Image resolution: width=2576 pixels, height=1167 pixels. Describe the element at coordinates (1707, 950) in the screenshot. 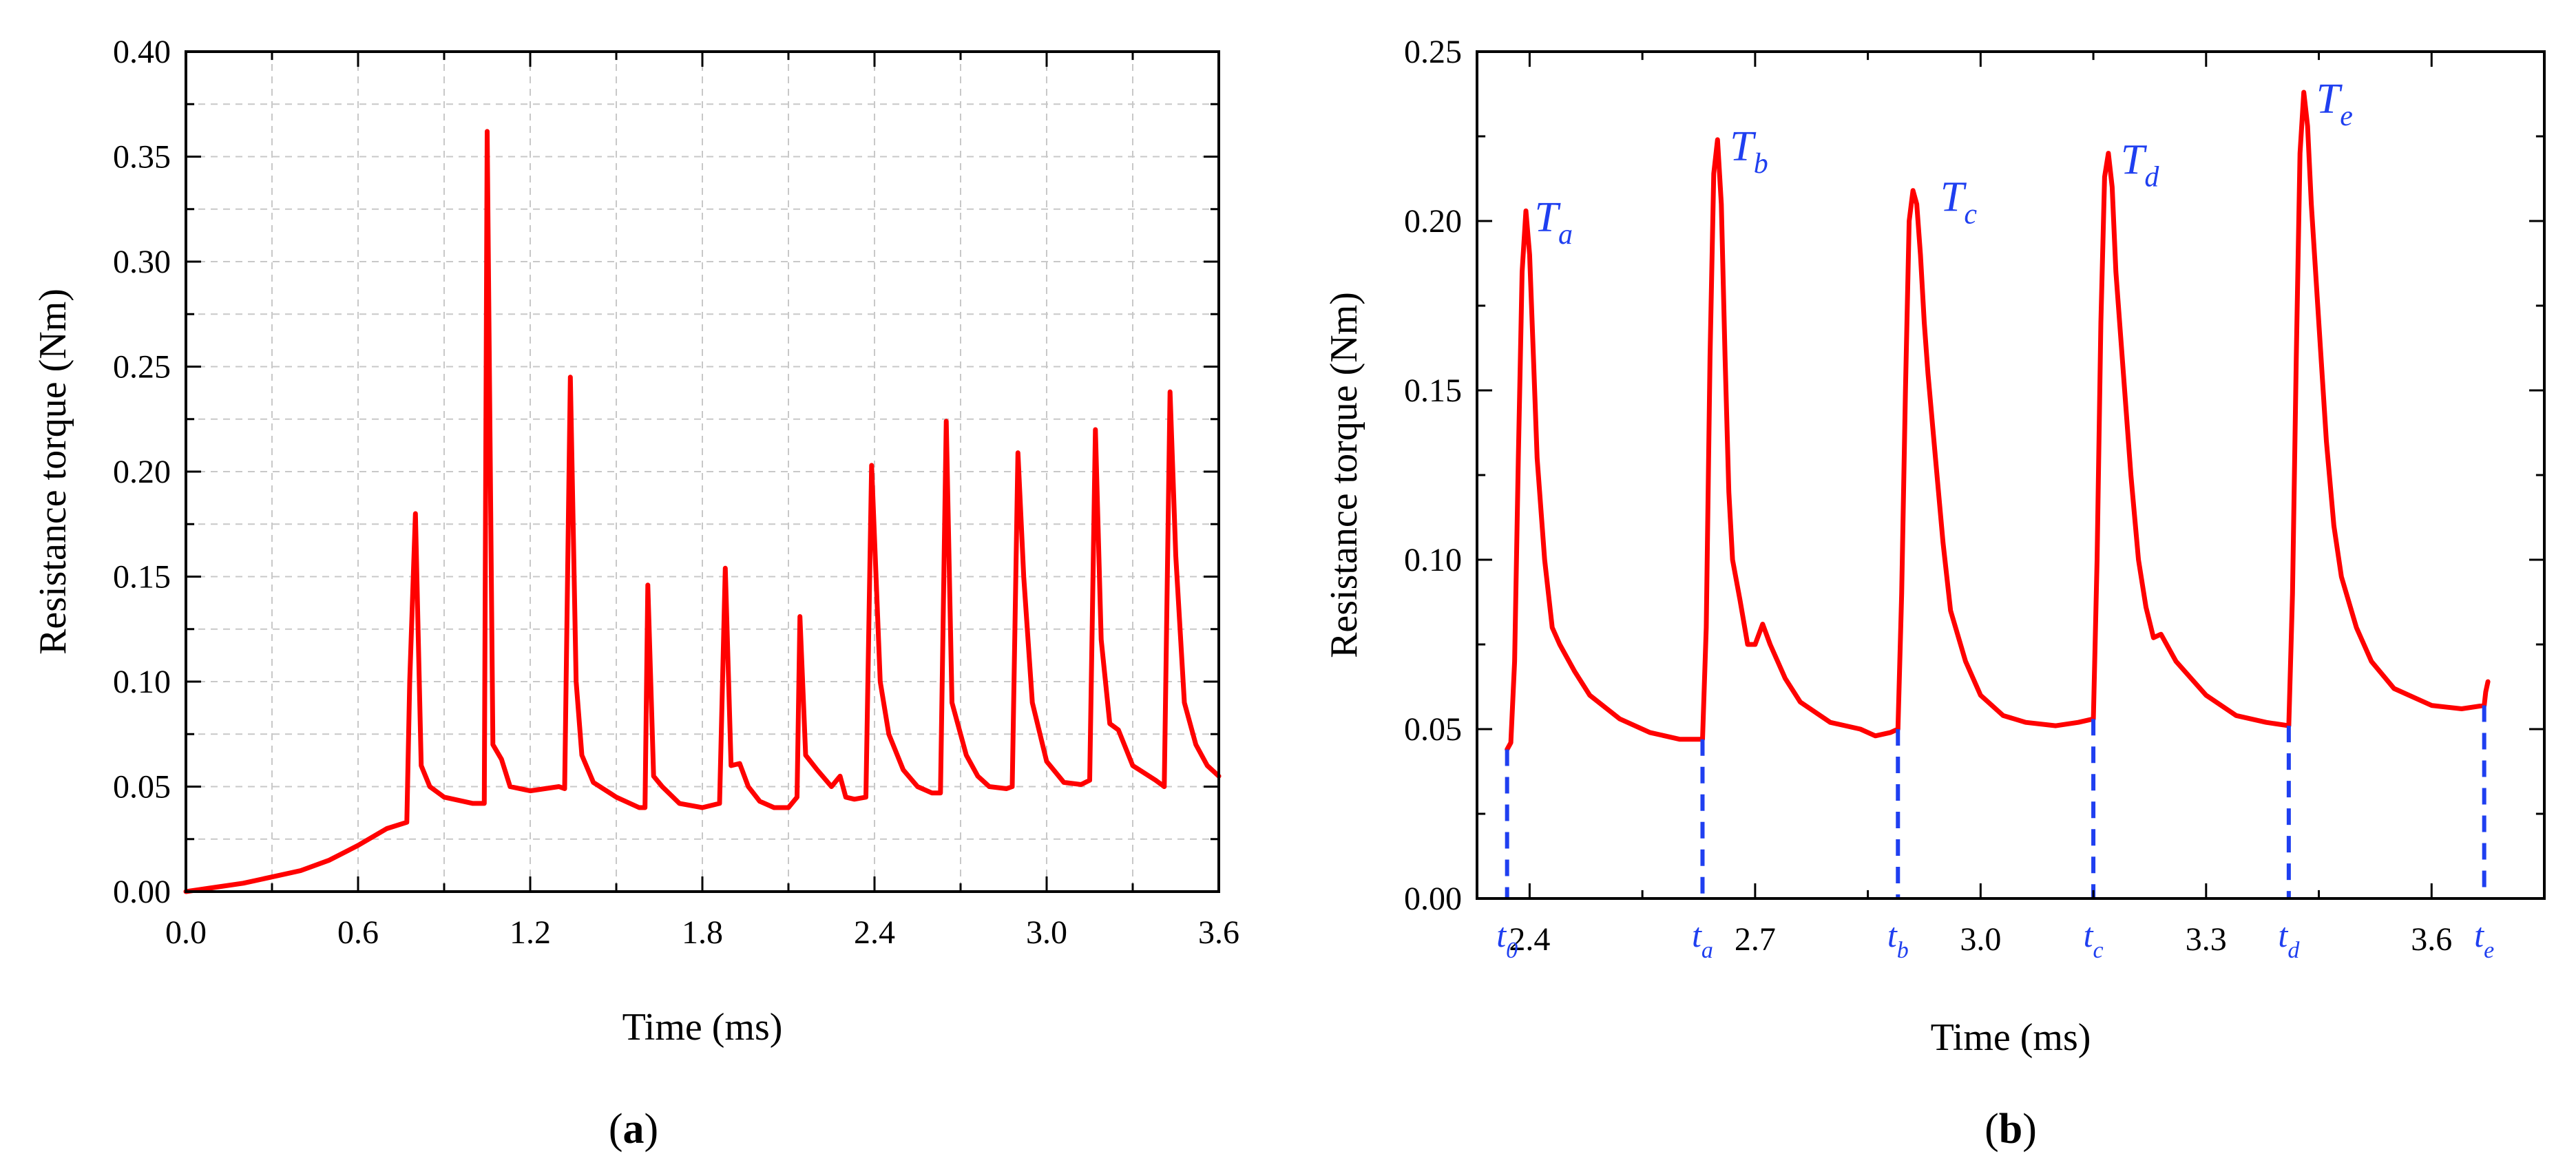

I see `time-marker-subscript: a` at that location.